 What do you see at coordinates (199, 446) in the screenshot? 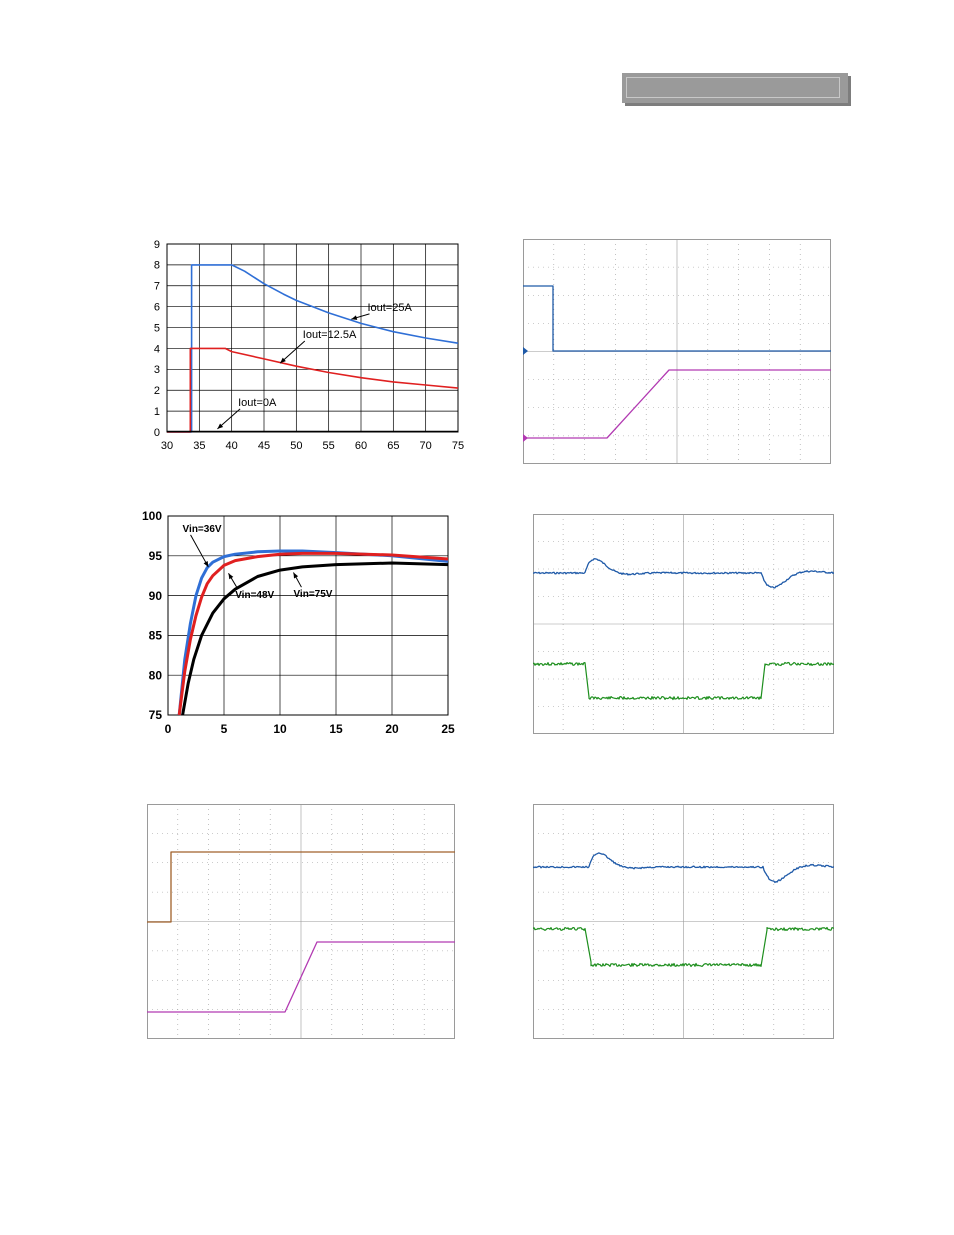
I see `x-tick-label: 35` at bounding box center [199, 446].